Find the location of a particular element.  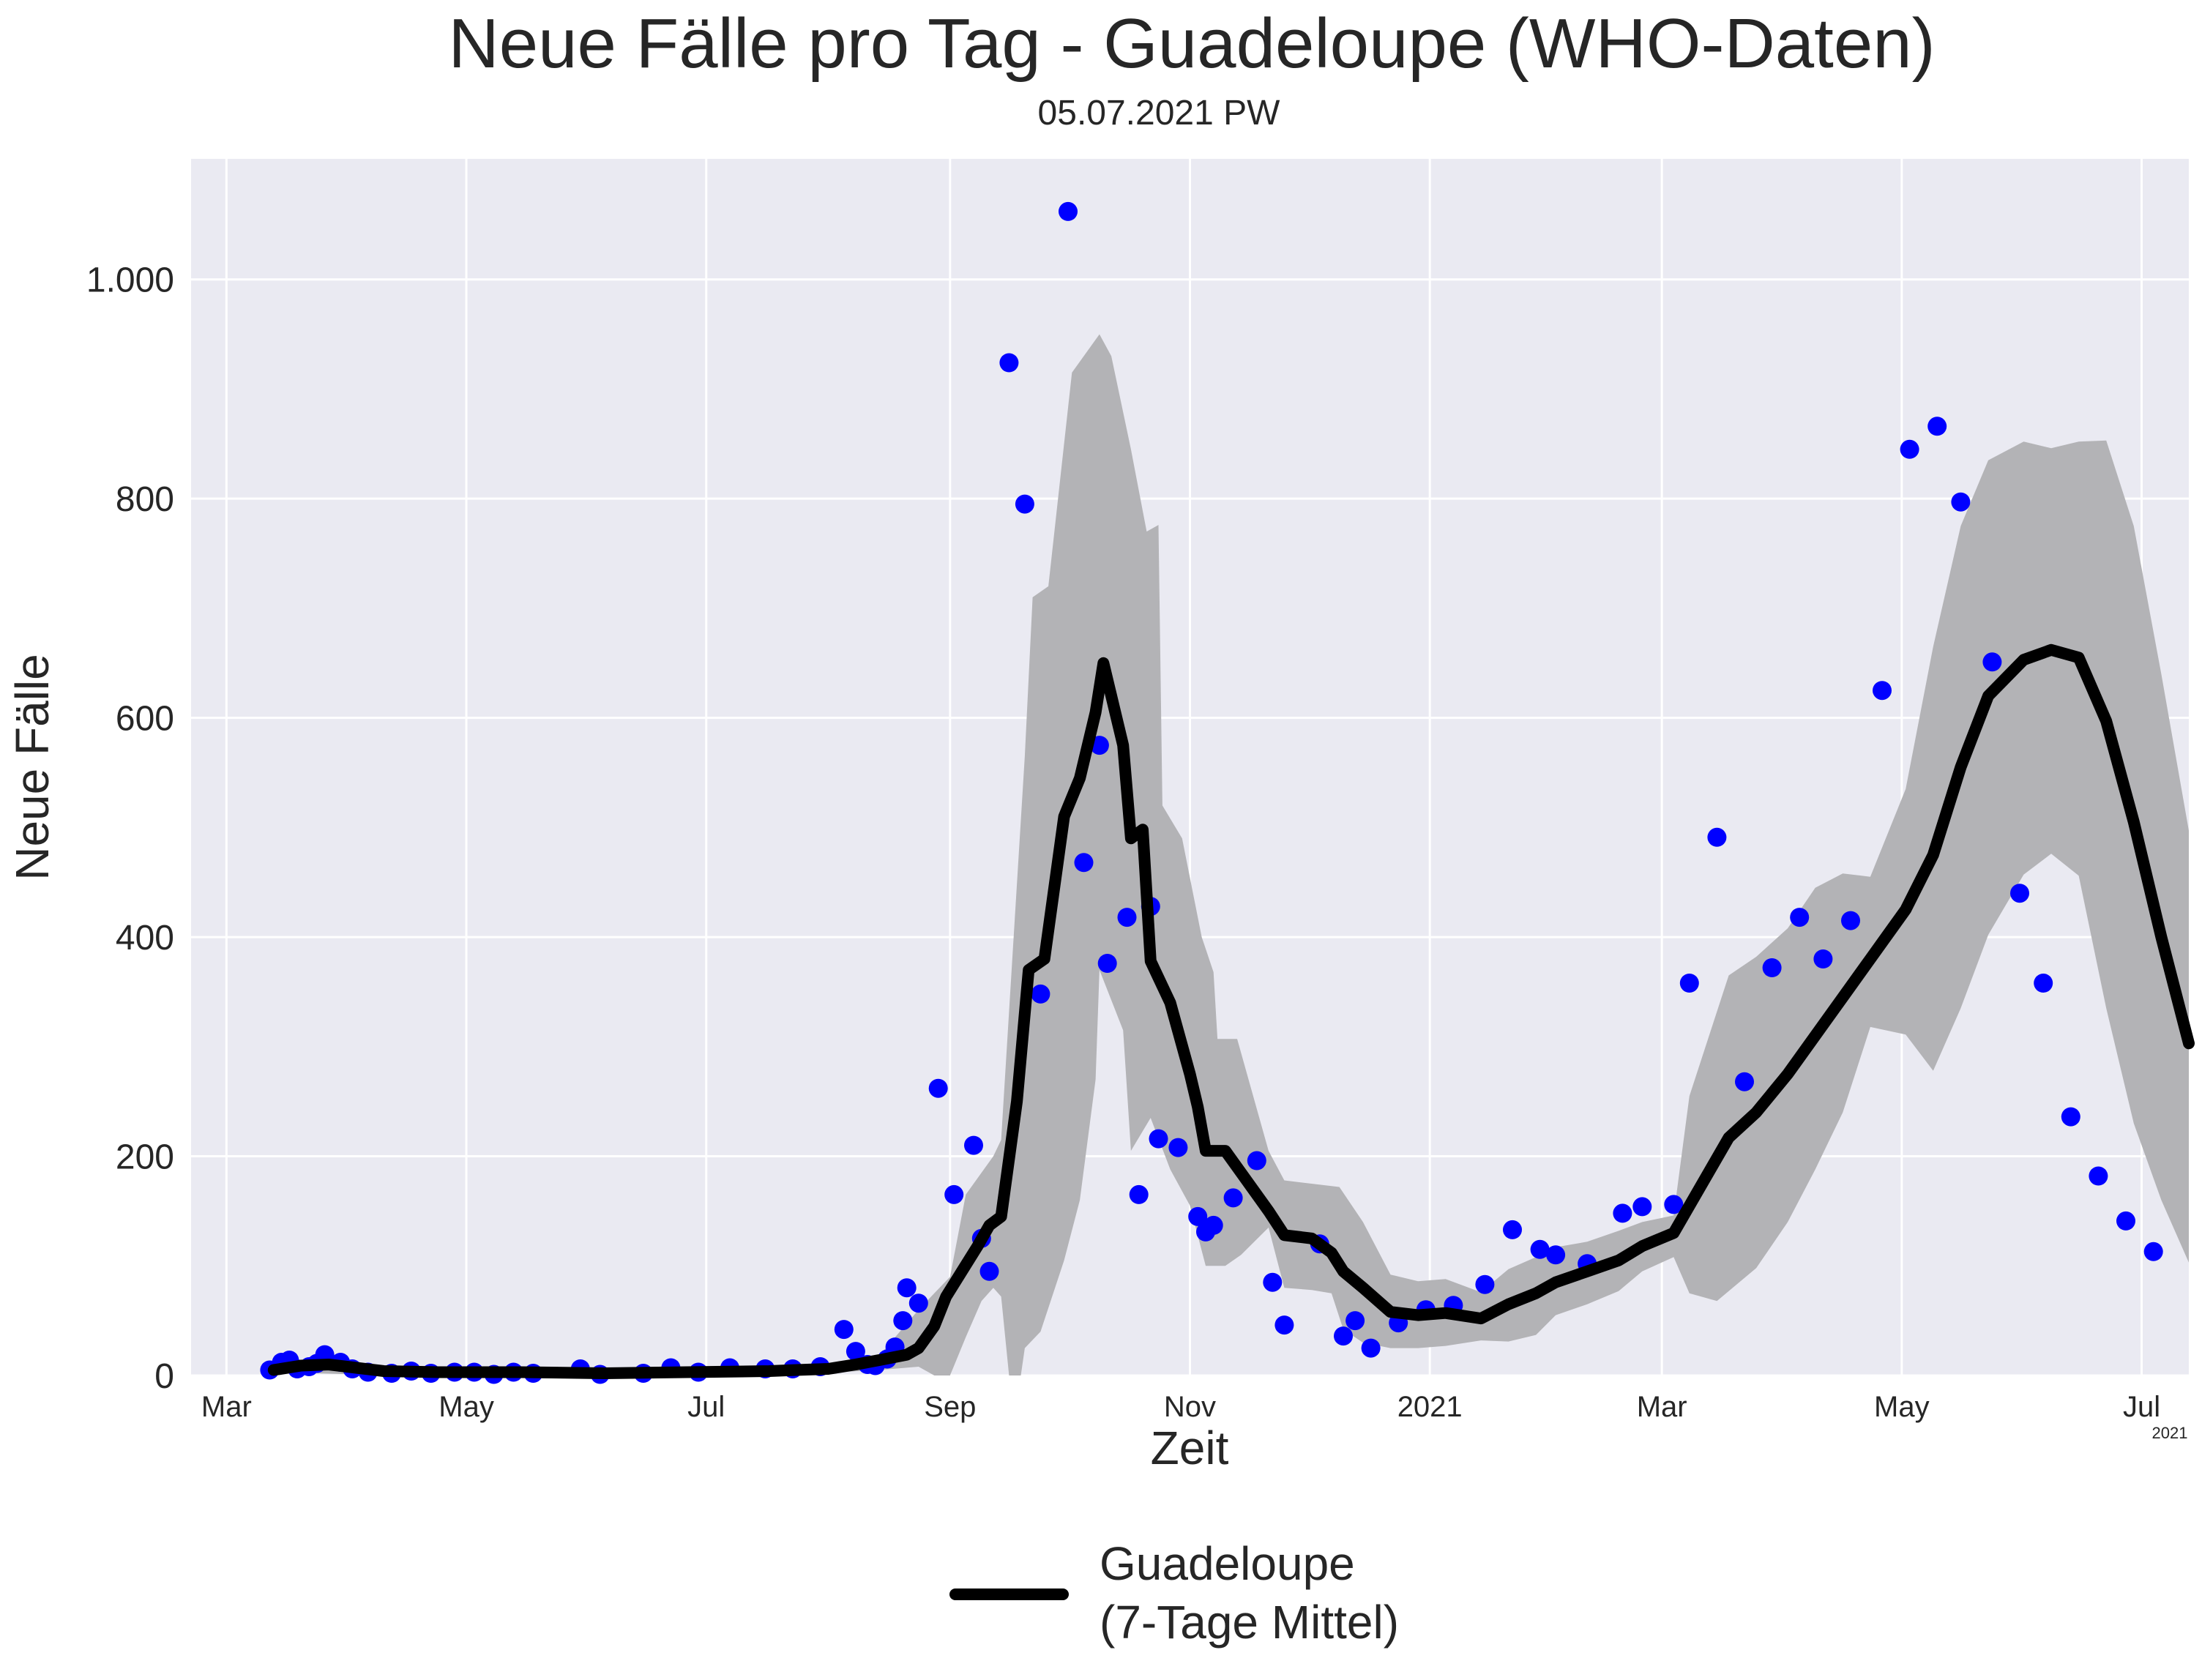

x-tick-labels: Mar May Jul Sep Nov 2021 Mar May Jul is located at coordinates (1180, 1407).